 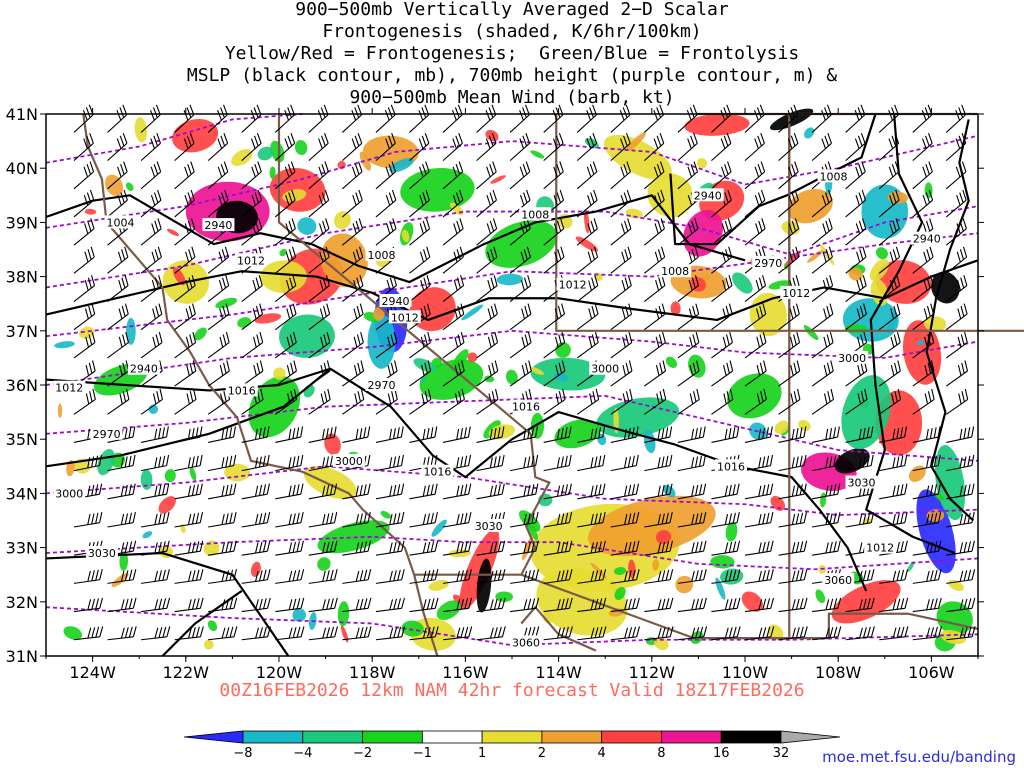 What do you see at coordinates (392, 737) in the screenshot?
I see `colorbar-swatch` at bounding box center [392, 737].